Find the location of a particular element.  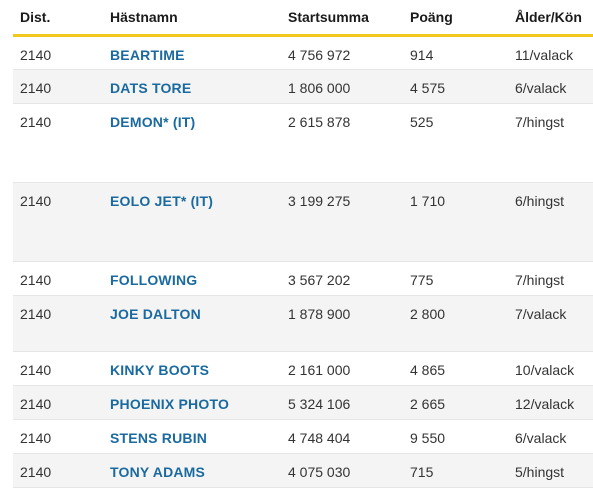

cell-prize: 5 324 106 is located at coordinates (342, 402).